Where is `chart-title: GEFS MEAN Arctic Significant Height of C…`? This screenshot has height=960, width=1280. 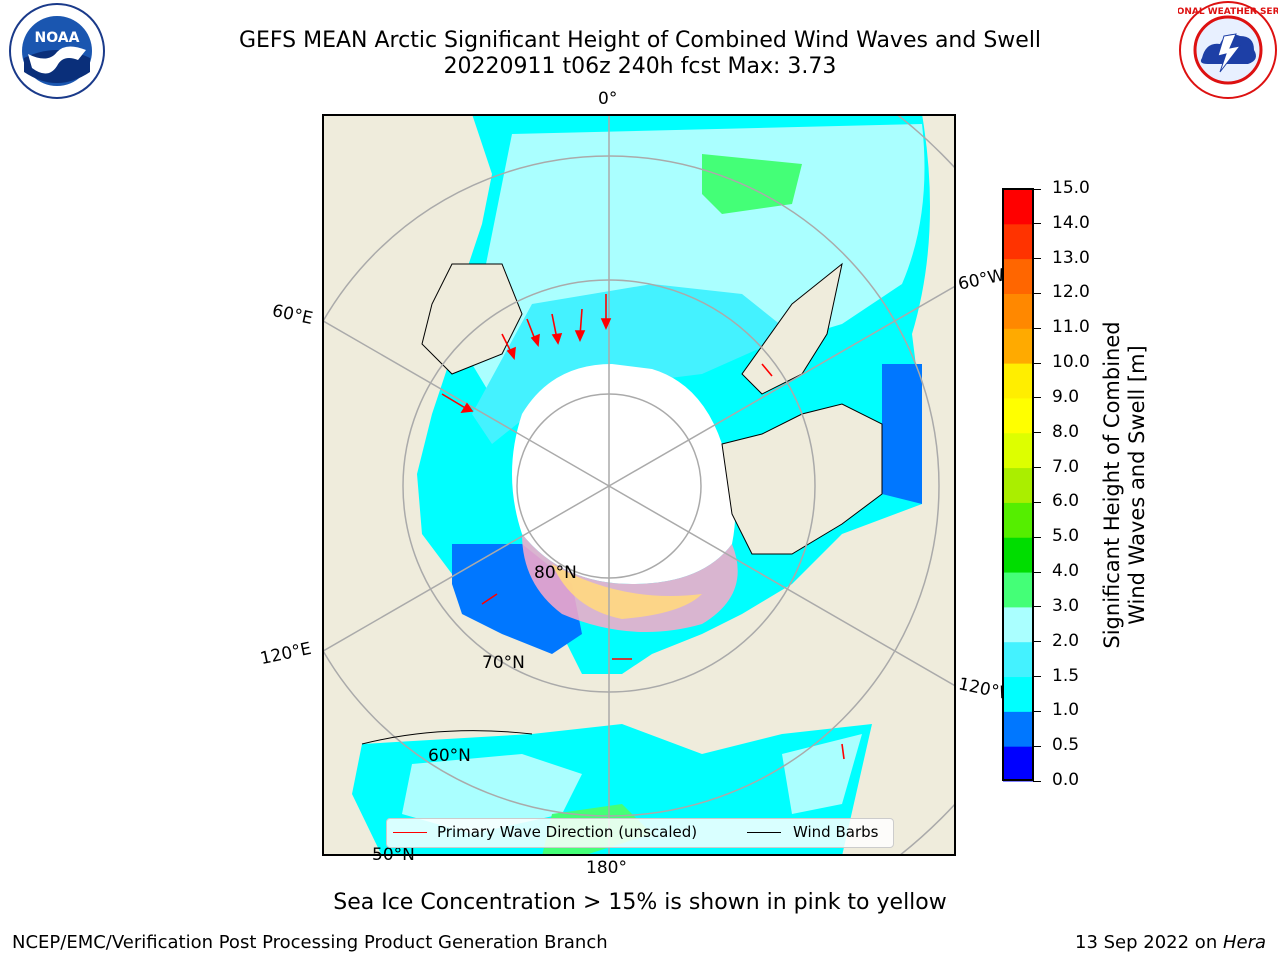
chart-title: GEFS MEAN Arctic Significant Height of C… is located at coordinates (640, 40).